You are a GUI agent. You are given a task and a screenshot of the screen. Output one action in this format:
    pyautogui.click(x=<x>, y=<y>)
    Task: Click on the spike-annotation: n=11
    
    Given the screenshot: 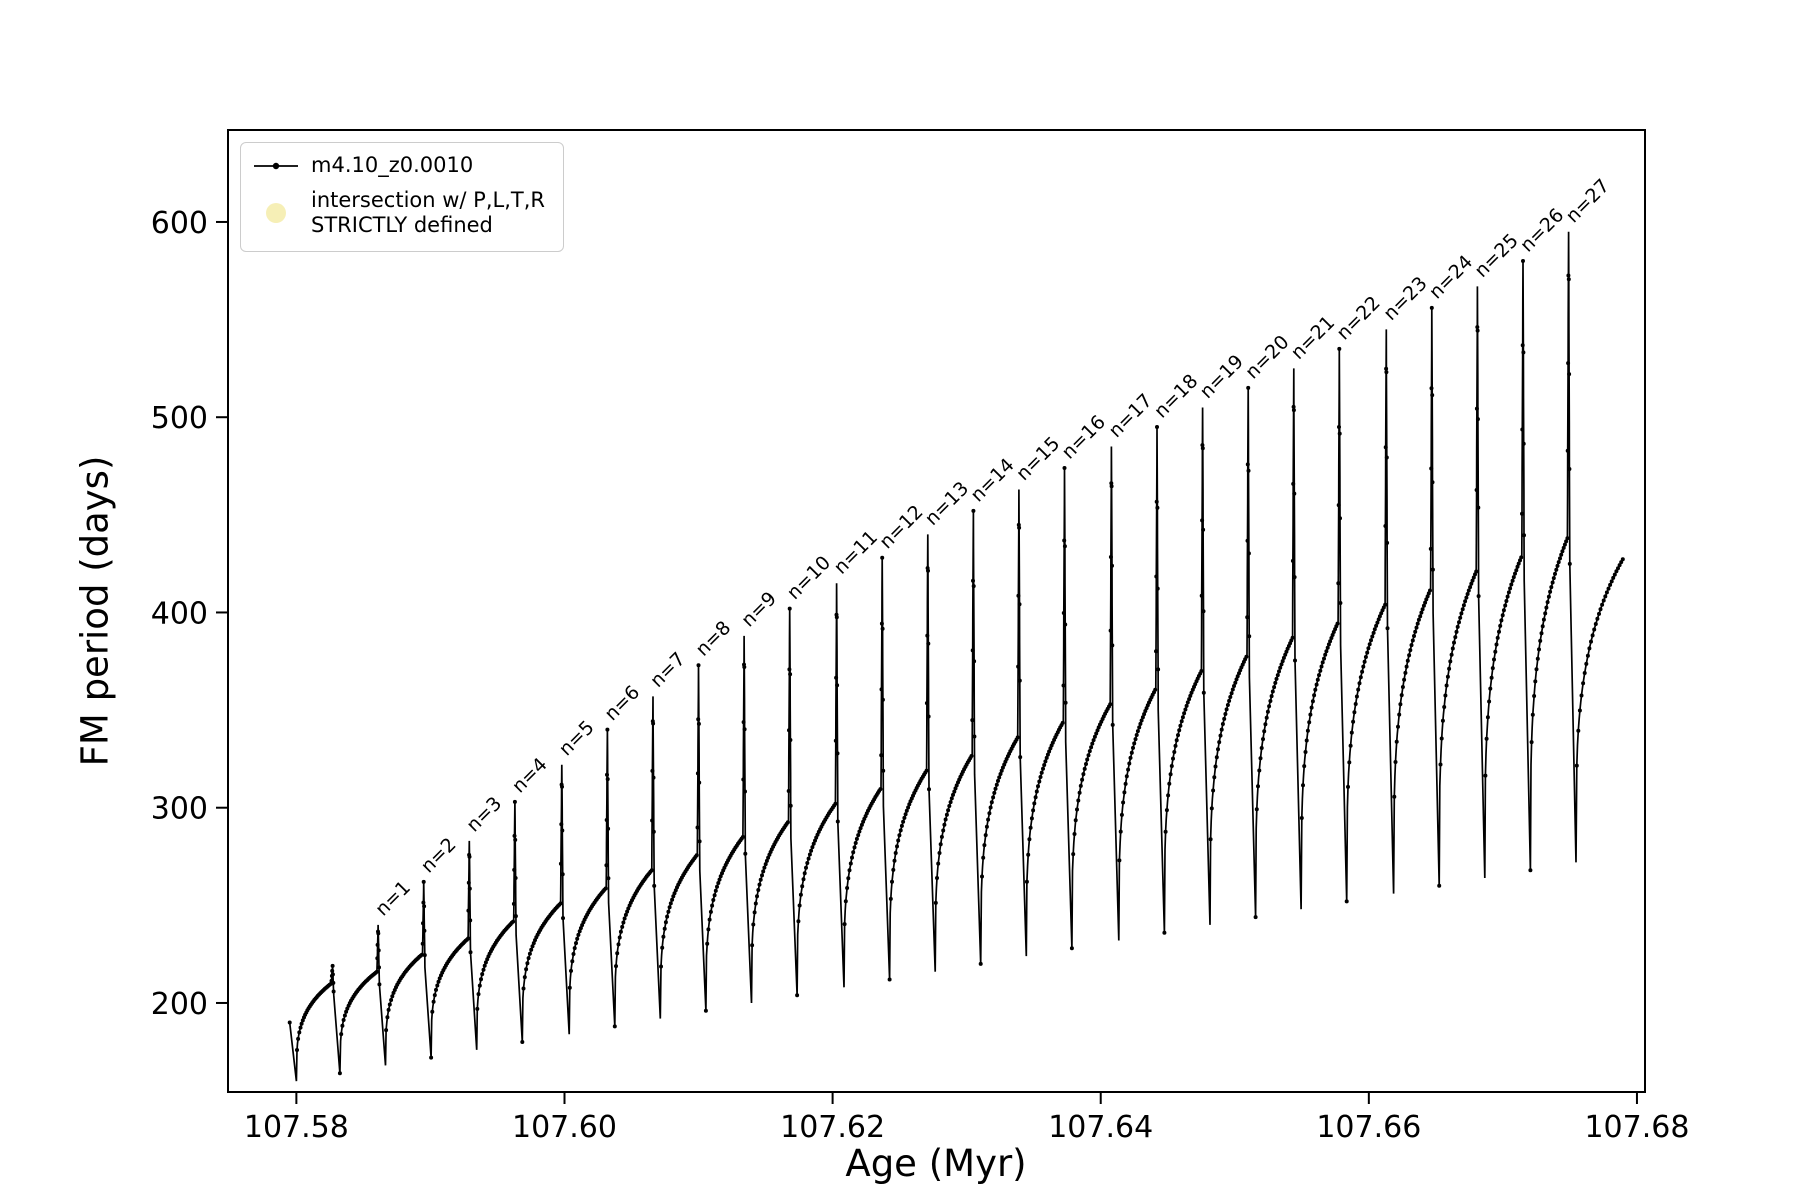 What is the action you would take?
    pyautogui.click(x=856, y=552)
    